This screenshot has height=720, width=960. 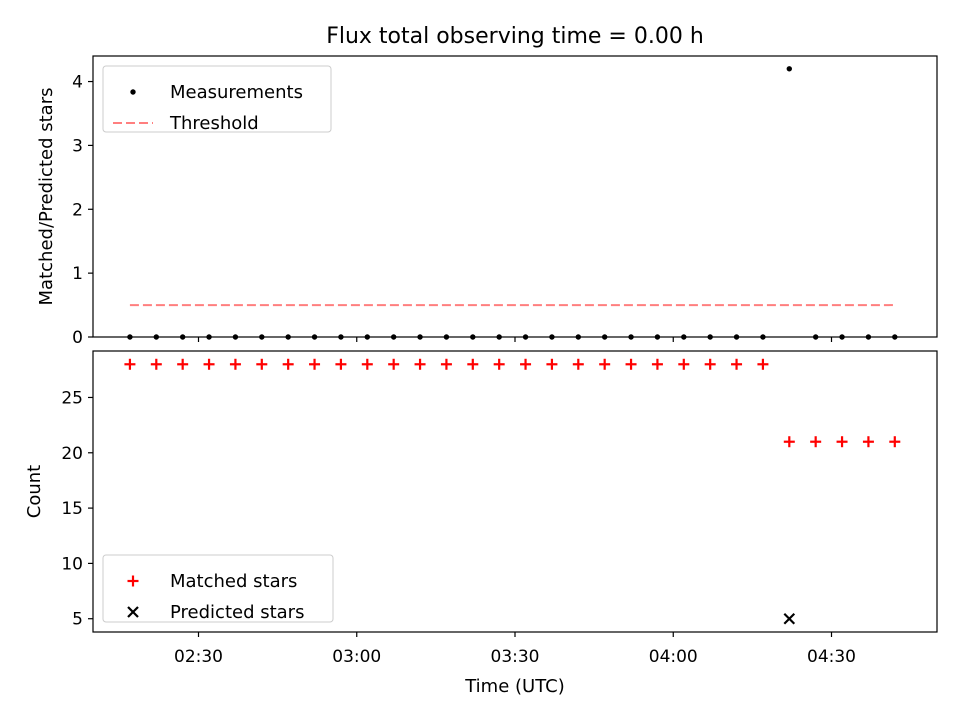 I want to click on top-legend: Measurements Threshold, so click(x=217, y=99).